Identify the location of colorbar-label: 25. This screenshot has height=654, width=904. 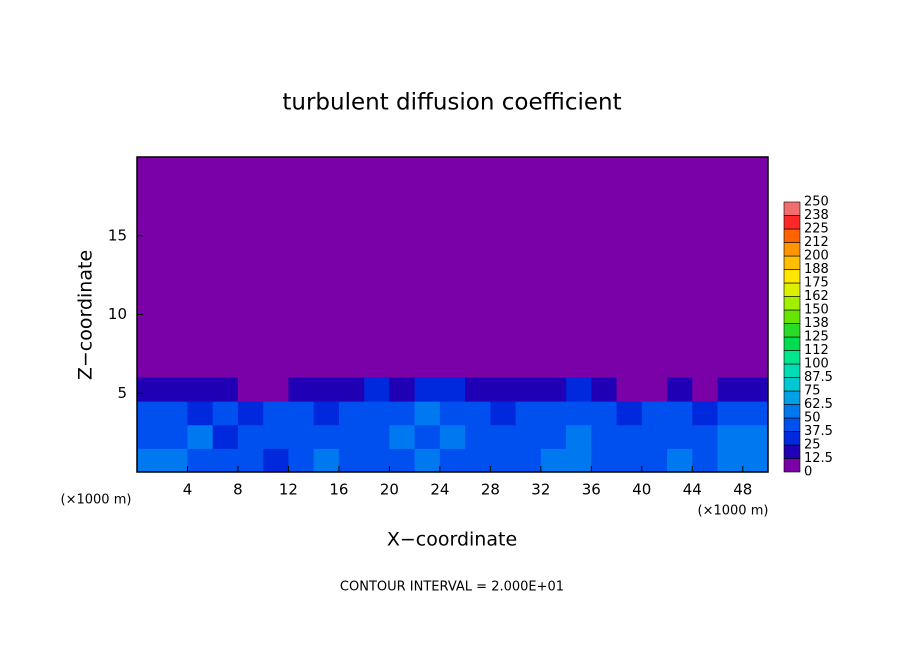
(812, 445).